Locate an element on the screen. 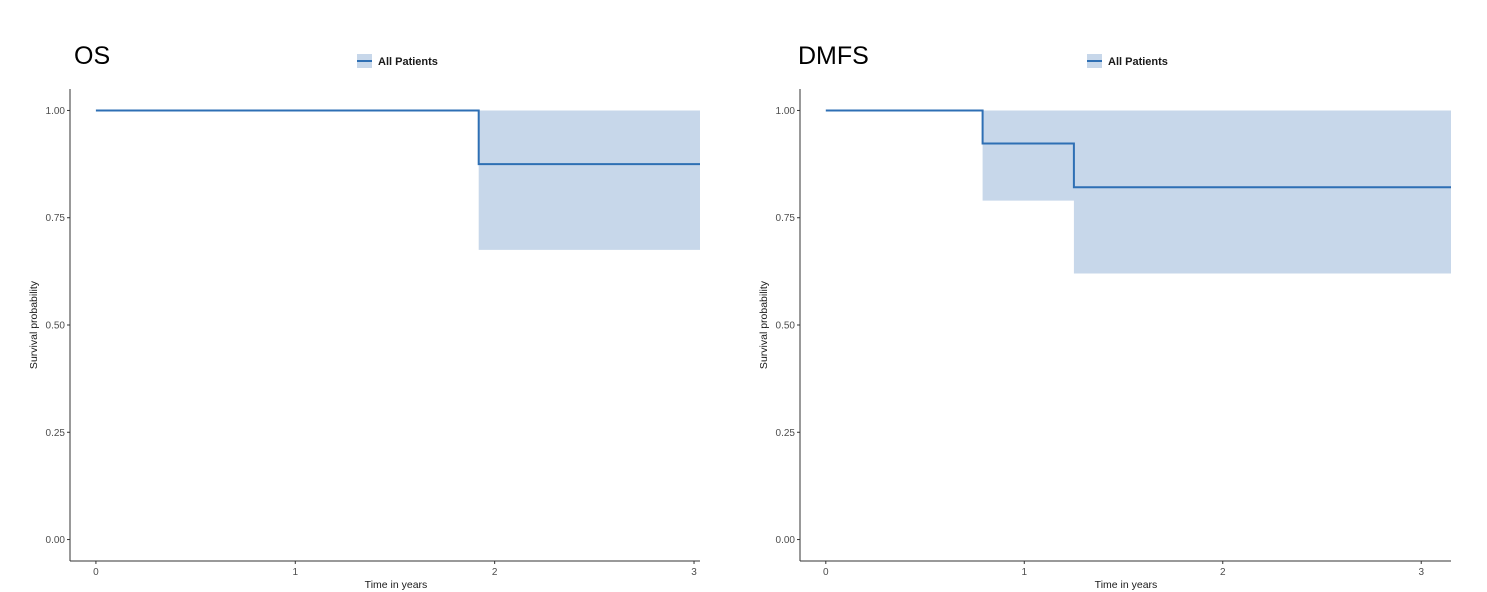  os-y-axis-title: Survival probability is located at coordinates (34, 324).